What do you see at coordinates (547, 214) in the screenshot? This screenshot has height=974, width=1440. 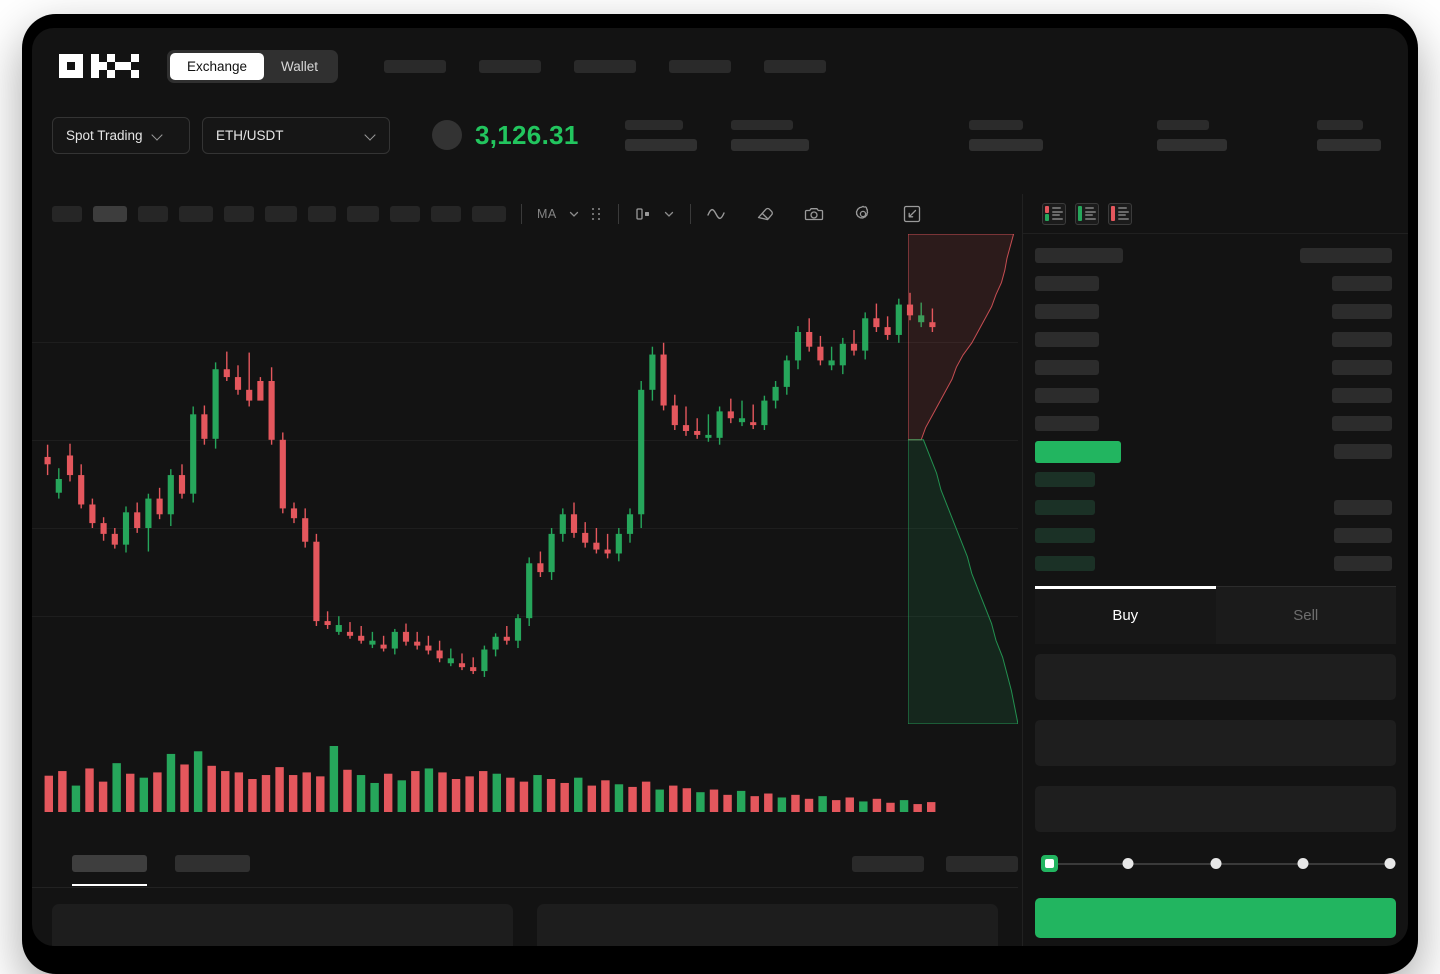 I see `indicator-label: MA` at bounding box center [547, 214].